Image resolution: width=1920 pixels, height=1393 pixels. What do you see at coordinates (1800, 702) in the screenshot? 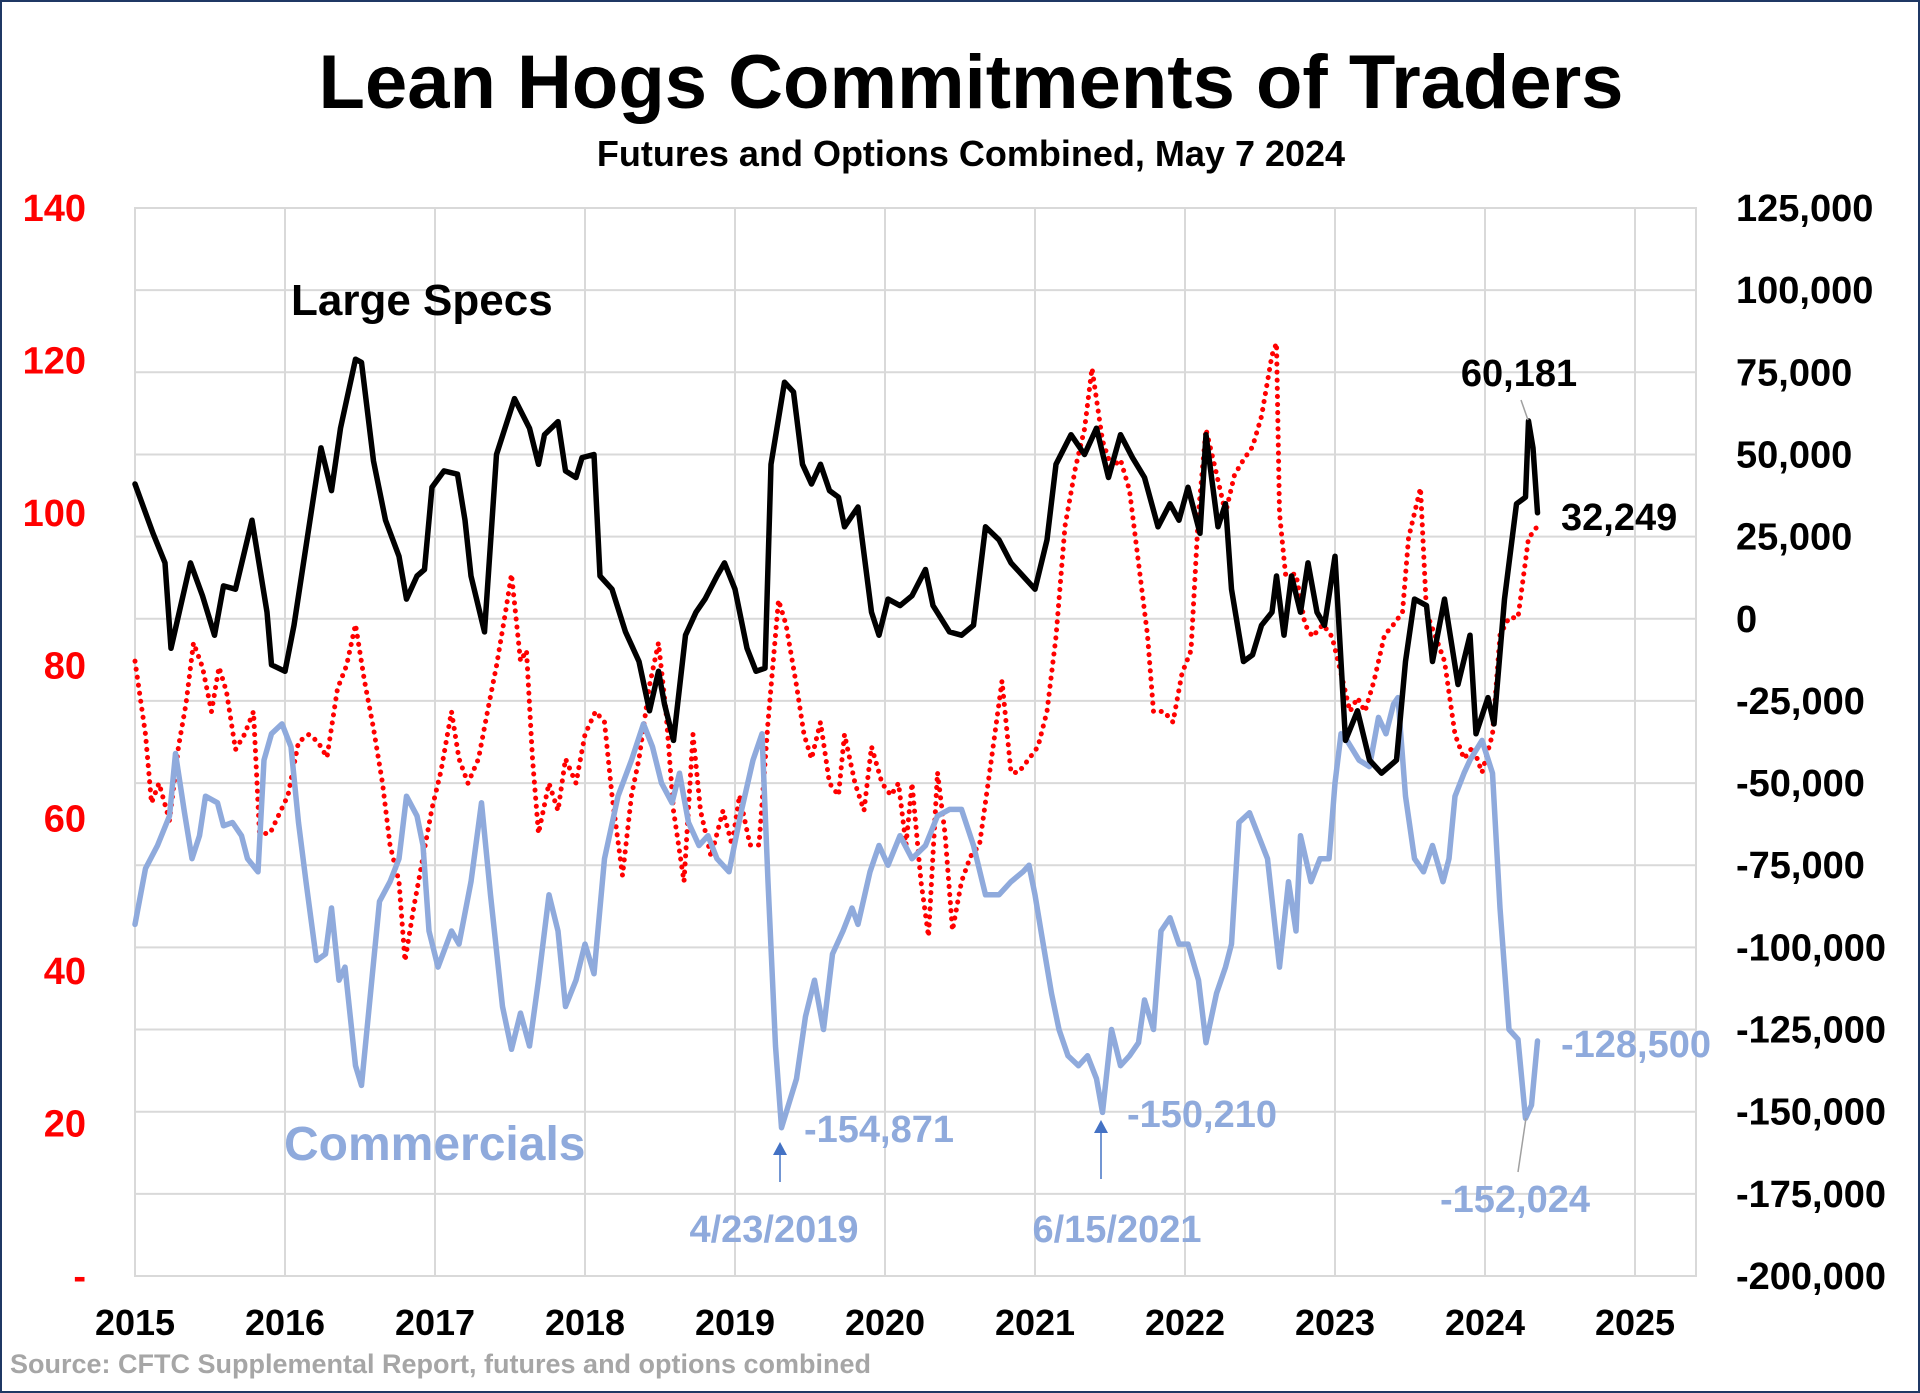
I see `right-axis-tick-label: -25,000` at bounding box center [1800, 702].